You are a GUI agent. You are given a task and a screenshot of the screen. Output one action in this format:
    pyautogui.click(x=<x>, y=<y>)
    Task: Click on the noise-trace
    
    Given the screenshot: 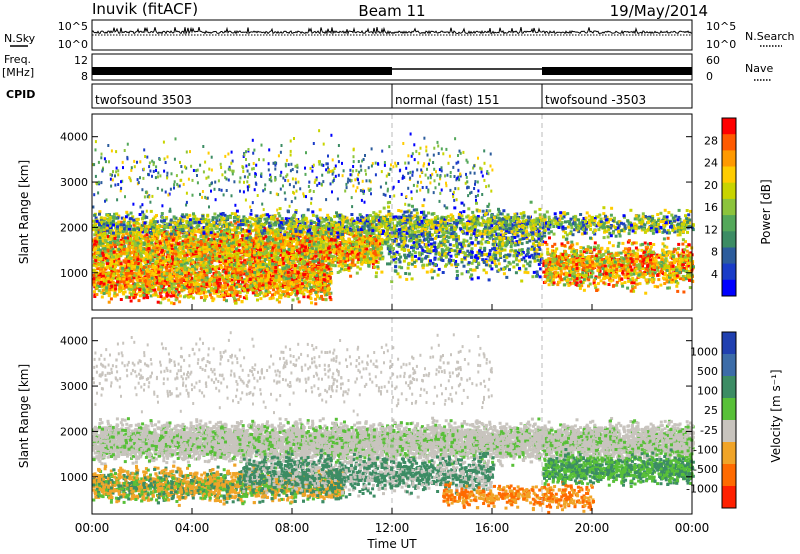 What is the action you would take?
    pyautogui.click(x=392, y=31)
    